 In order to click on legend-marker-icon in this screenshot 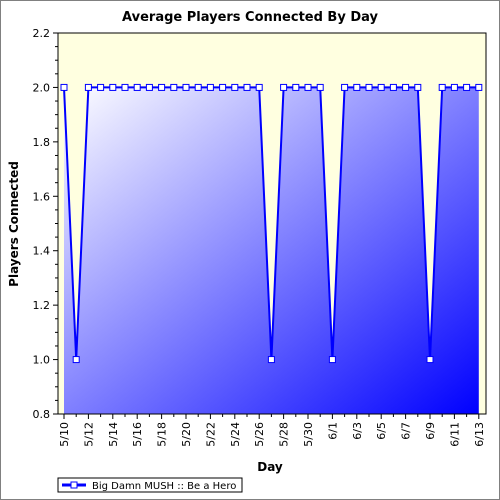, I will do `click(74, 485)`.